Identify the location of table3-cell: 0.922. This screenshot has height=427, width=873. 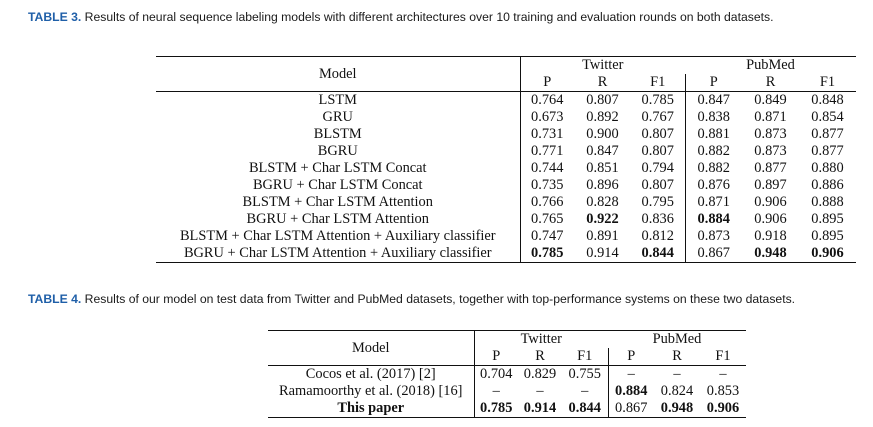
(602, 219).